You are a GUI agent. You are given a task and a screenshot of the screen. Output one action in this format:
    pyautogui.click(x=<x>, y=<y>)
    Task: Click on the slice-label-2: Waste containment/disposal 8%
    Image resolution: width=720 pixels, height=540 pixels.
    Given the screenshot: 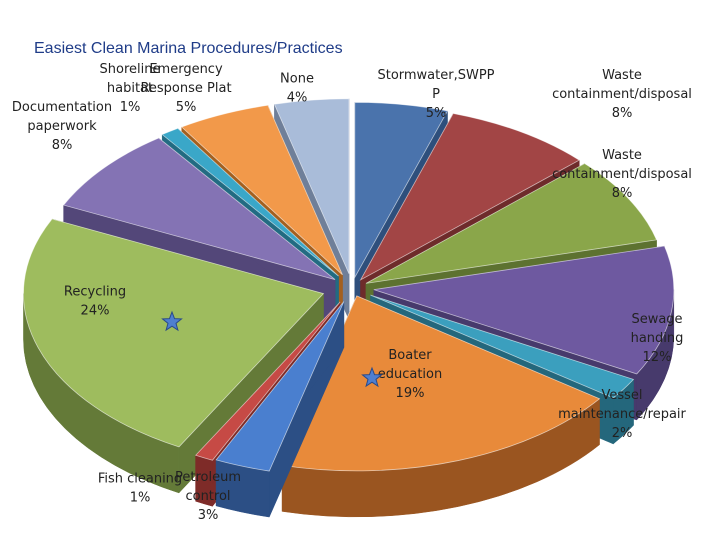 What is the action you would take?
    pyautogui.click(x=622, y=174)
    